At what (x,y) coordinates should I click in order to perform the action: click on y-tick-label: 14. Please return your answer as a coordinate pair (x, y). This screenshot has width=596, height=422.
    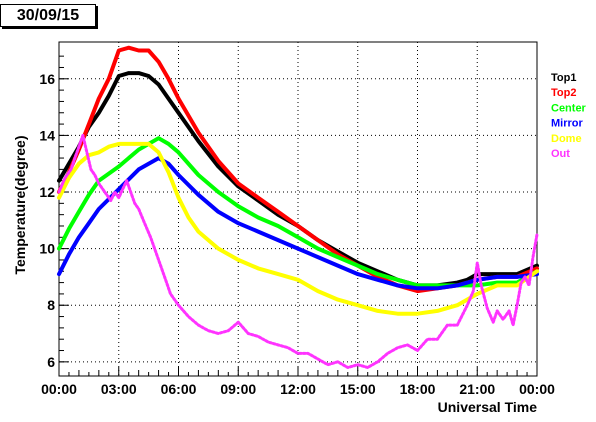
    Looking at the image, I should click on (47, 135).